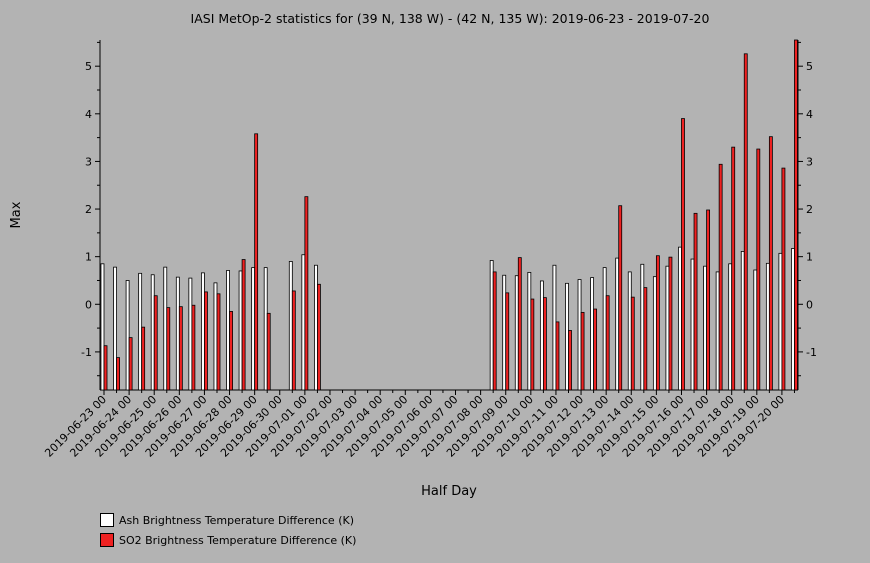 This screenshot has width=870, height=563. What do you see at coordinates (107, 520) in the screenshot?
I see `legend-swatch-ash` at bounding box center [107, 520].